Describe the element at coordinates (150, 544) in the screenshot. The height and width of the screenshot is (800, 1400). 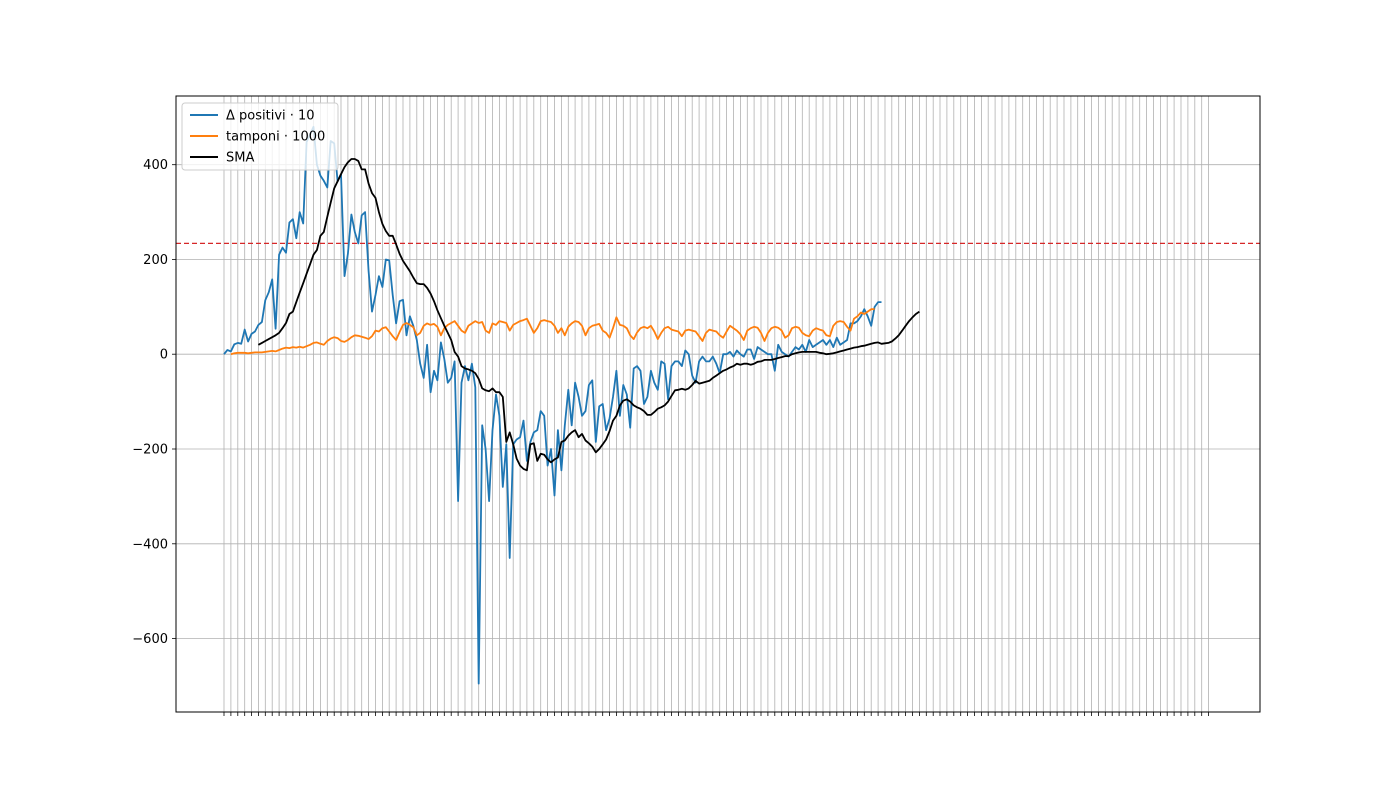
I see `y-tick-label: −400` at that location.